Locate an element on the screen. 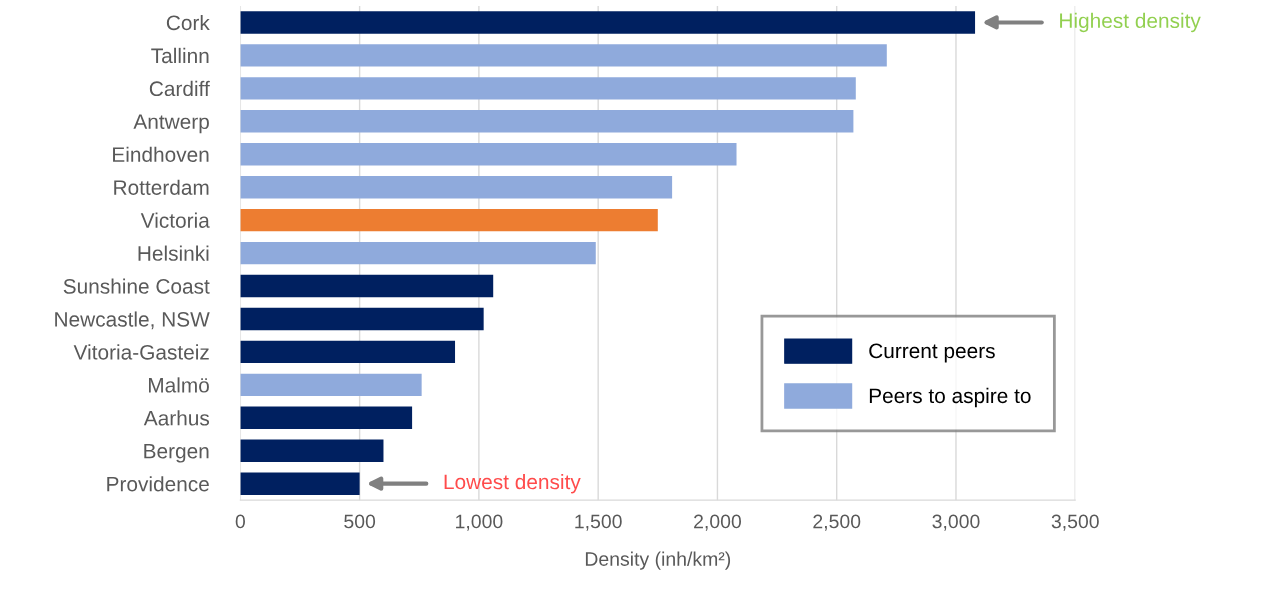 The height and width of the screenshot is (599, 1265). x-tick-label: 3,500 is located at coordinates (1075, 522).